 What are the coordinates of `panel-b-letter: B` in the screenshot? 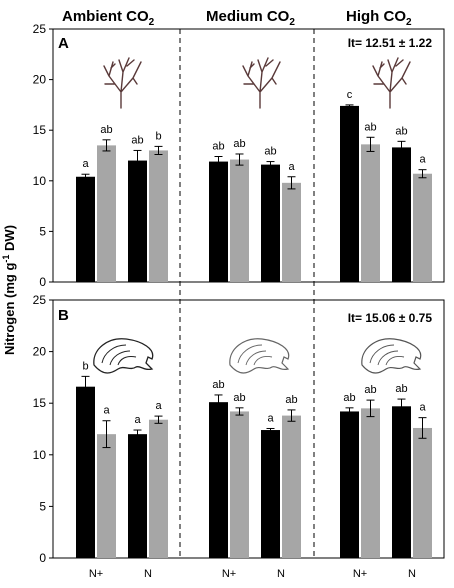 It's located at (63, 315).